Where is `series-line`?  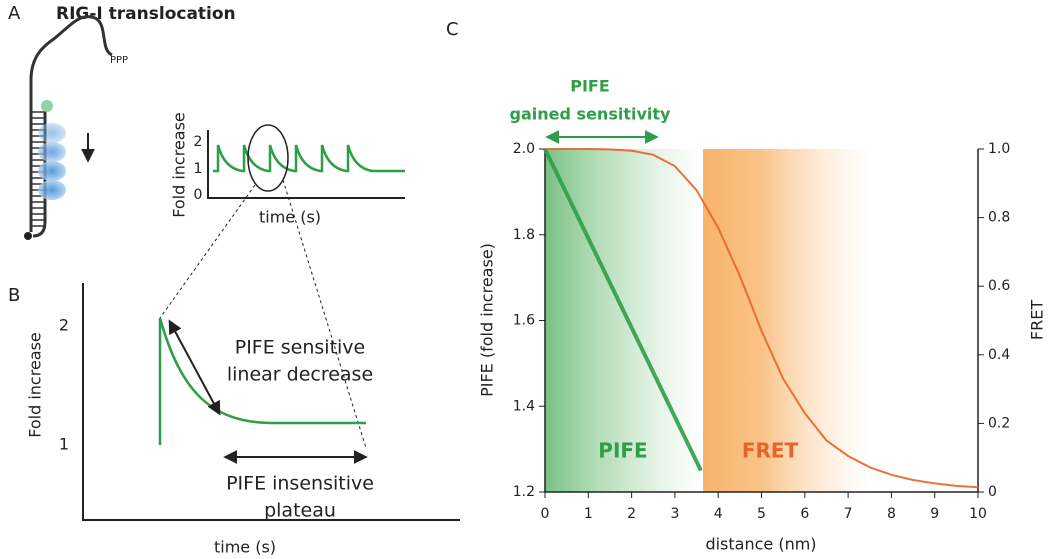
series-line is located at coordinates (623, 310).